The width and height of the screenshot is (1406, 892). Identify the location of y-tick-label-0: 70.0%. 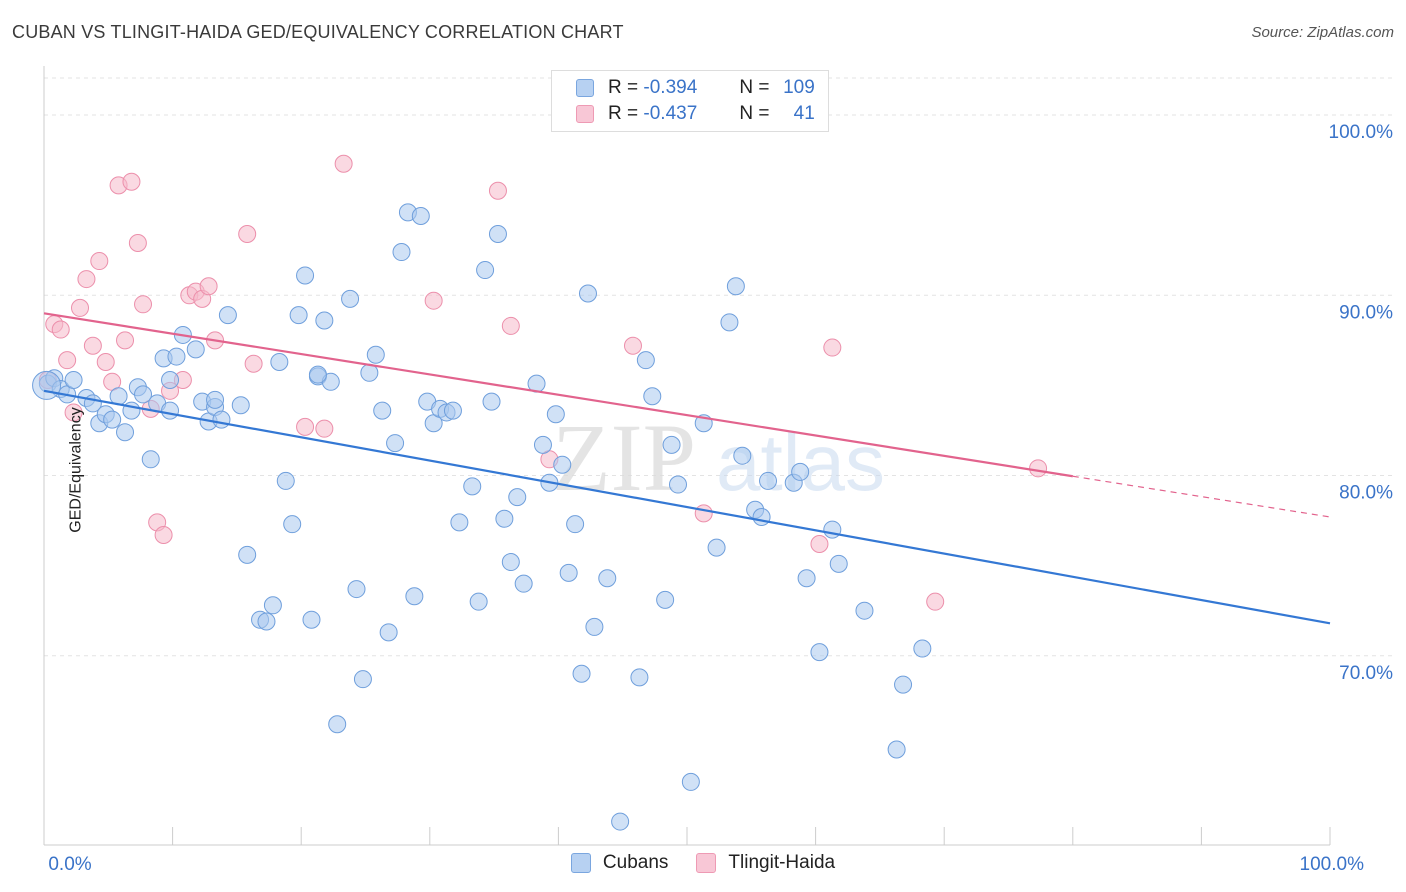
(1366, 673).